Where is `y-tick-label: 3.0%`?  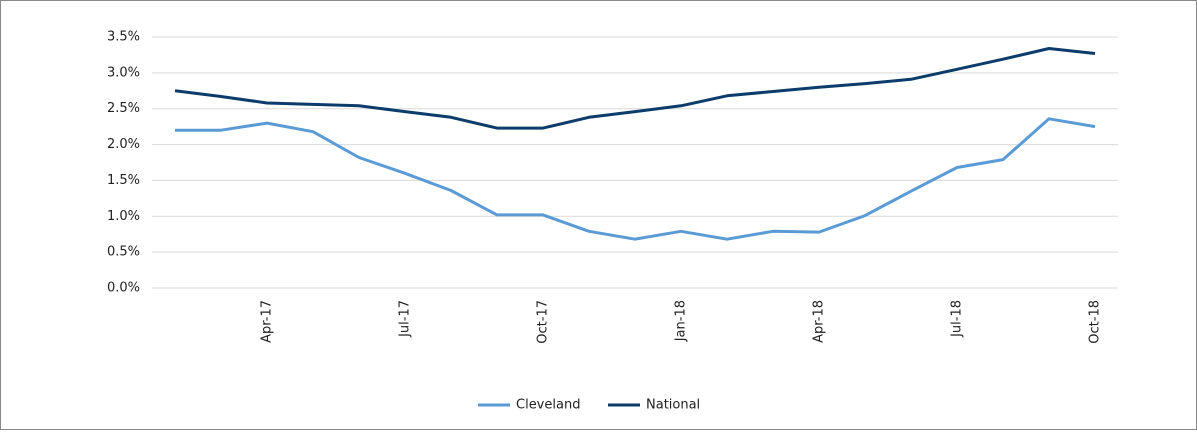
y-tick-label: 3.0% is located at coordinates (123, 72).